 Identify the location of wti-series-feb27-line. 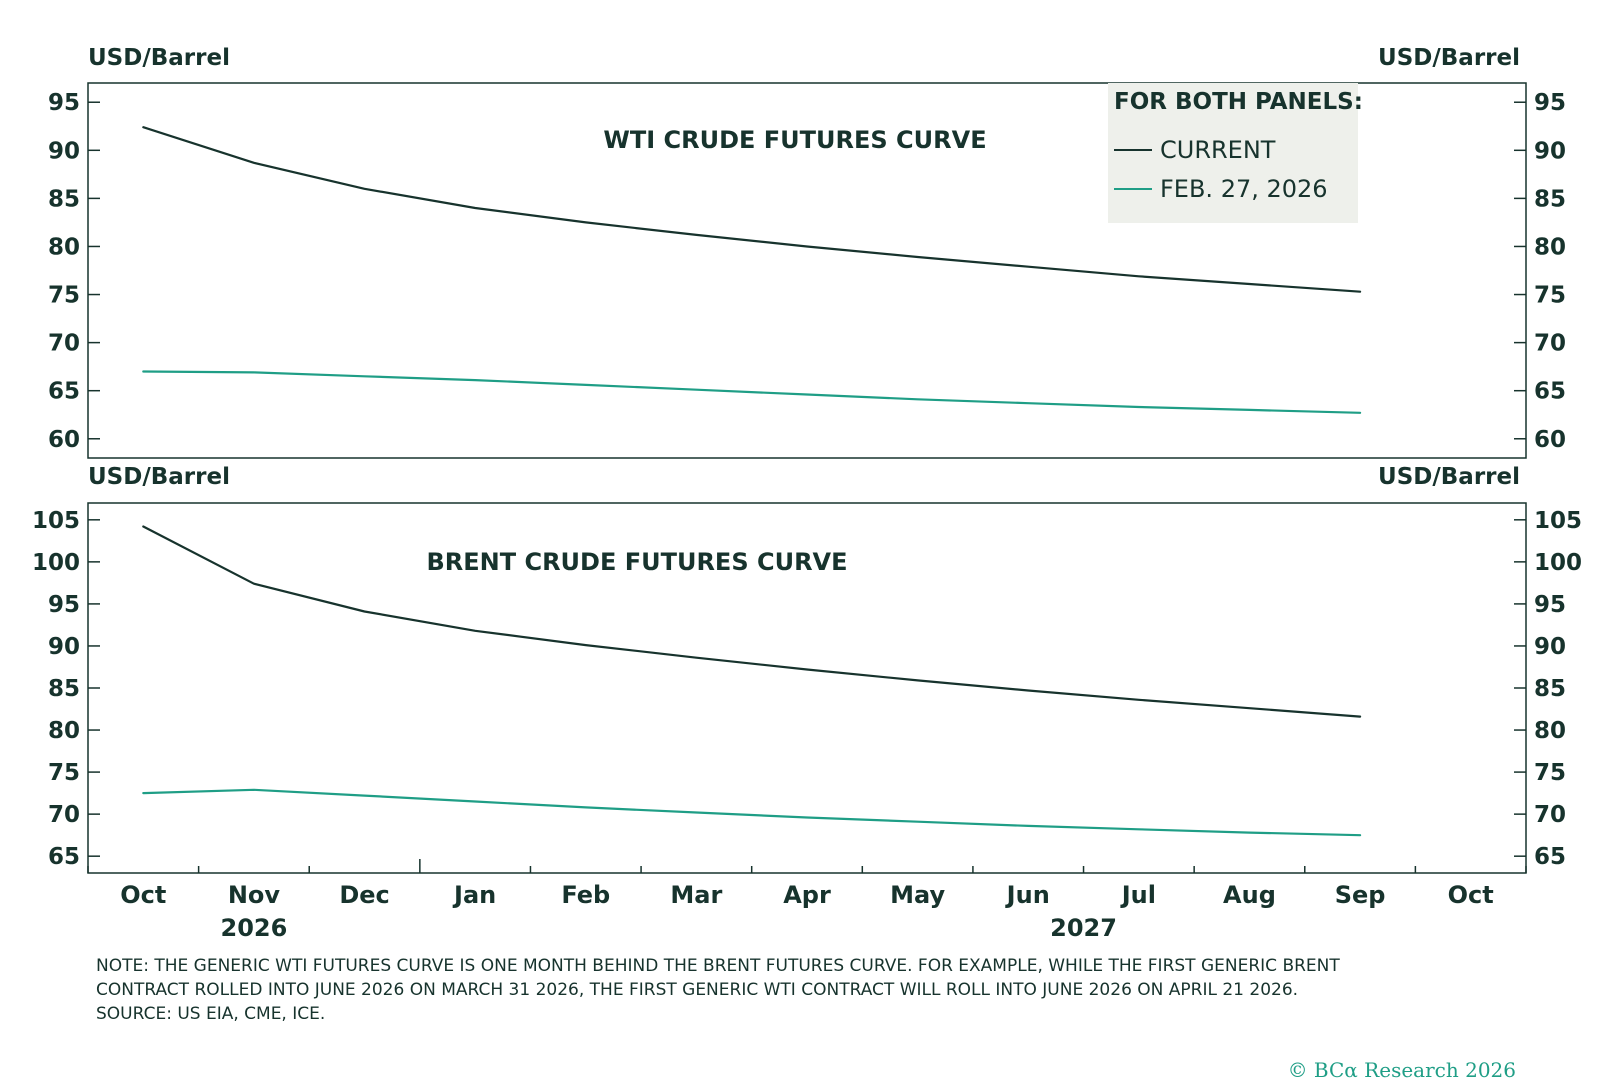
(752, 392).